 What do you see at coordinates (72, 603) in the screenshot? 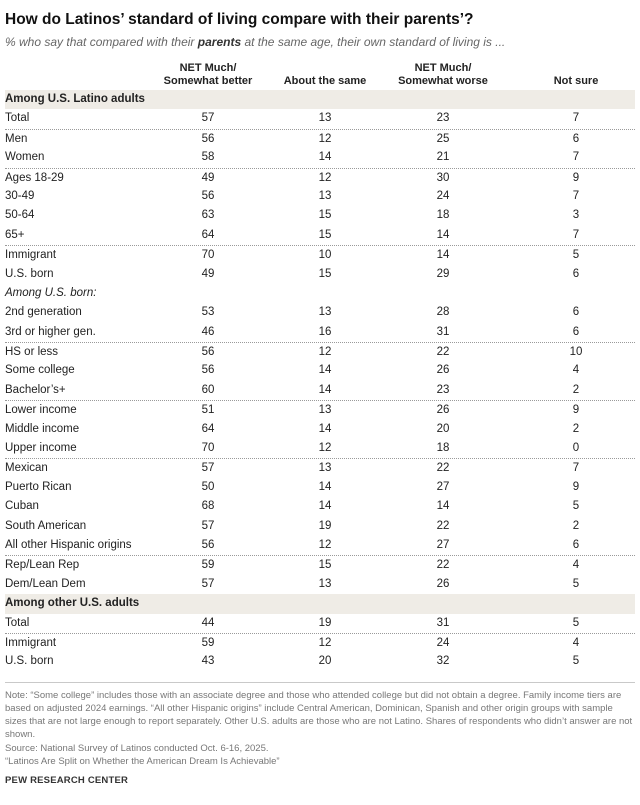
I see `row-label: Among other U.S. adults` at bounding box center [72, 603].